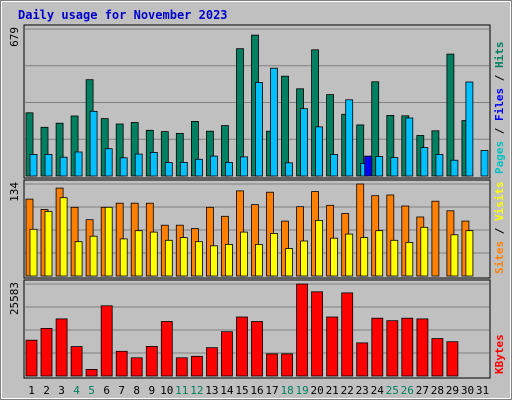 The image size is (512, 405). Describe the element at coordinates (121, 390) in the screenshot. I see `x-tick-label: 7` at that location.